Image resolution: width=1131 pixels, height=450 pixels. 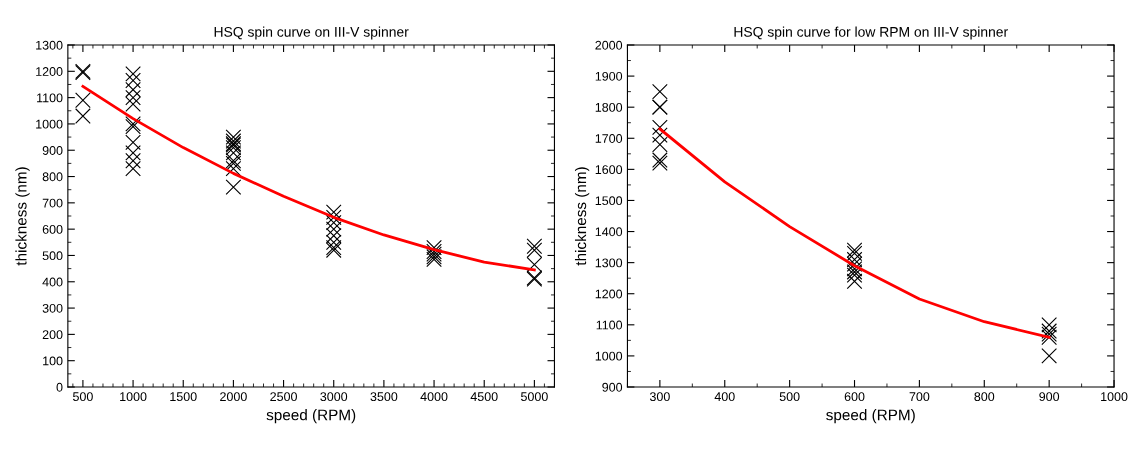 What do you see at coordinates (871, 33) in the screenshot?
I see `chart-title: HSQ spin curve for low RPM on III-V spinner` at bounding box center [871, 33].